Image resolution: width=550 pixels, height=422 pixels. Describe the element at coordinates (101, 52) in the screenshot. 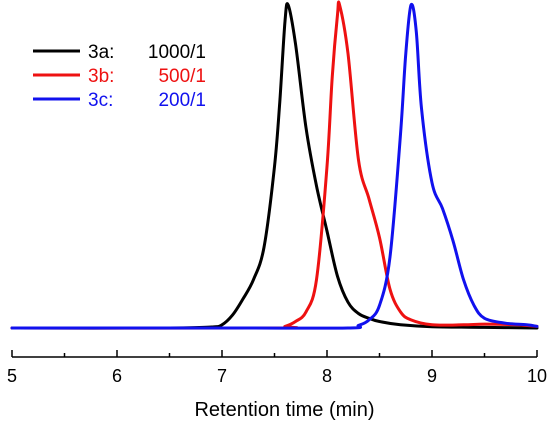

I see `legend-series-name-1: 3a:` at that location.